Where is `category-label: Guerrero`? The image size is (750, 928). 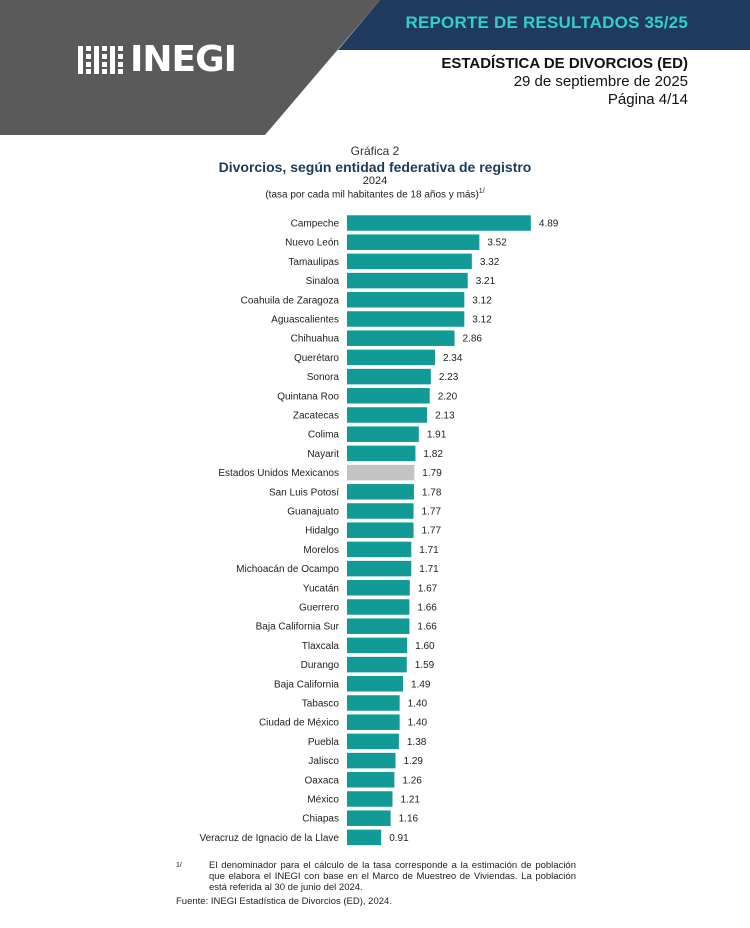 category-label: Guerrero is located at coordinates (319, 608).